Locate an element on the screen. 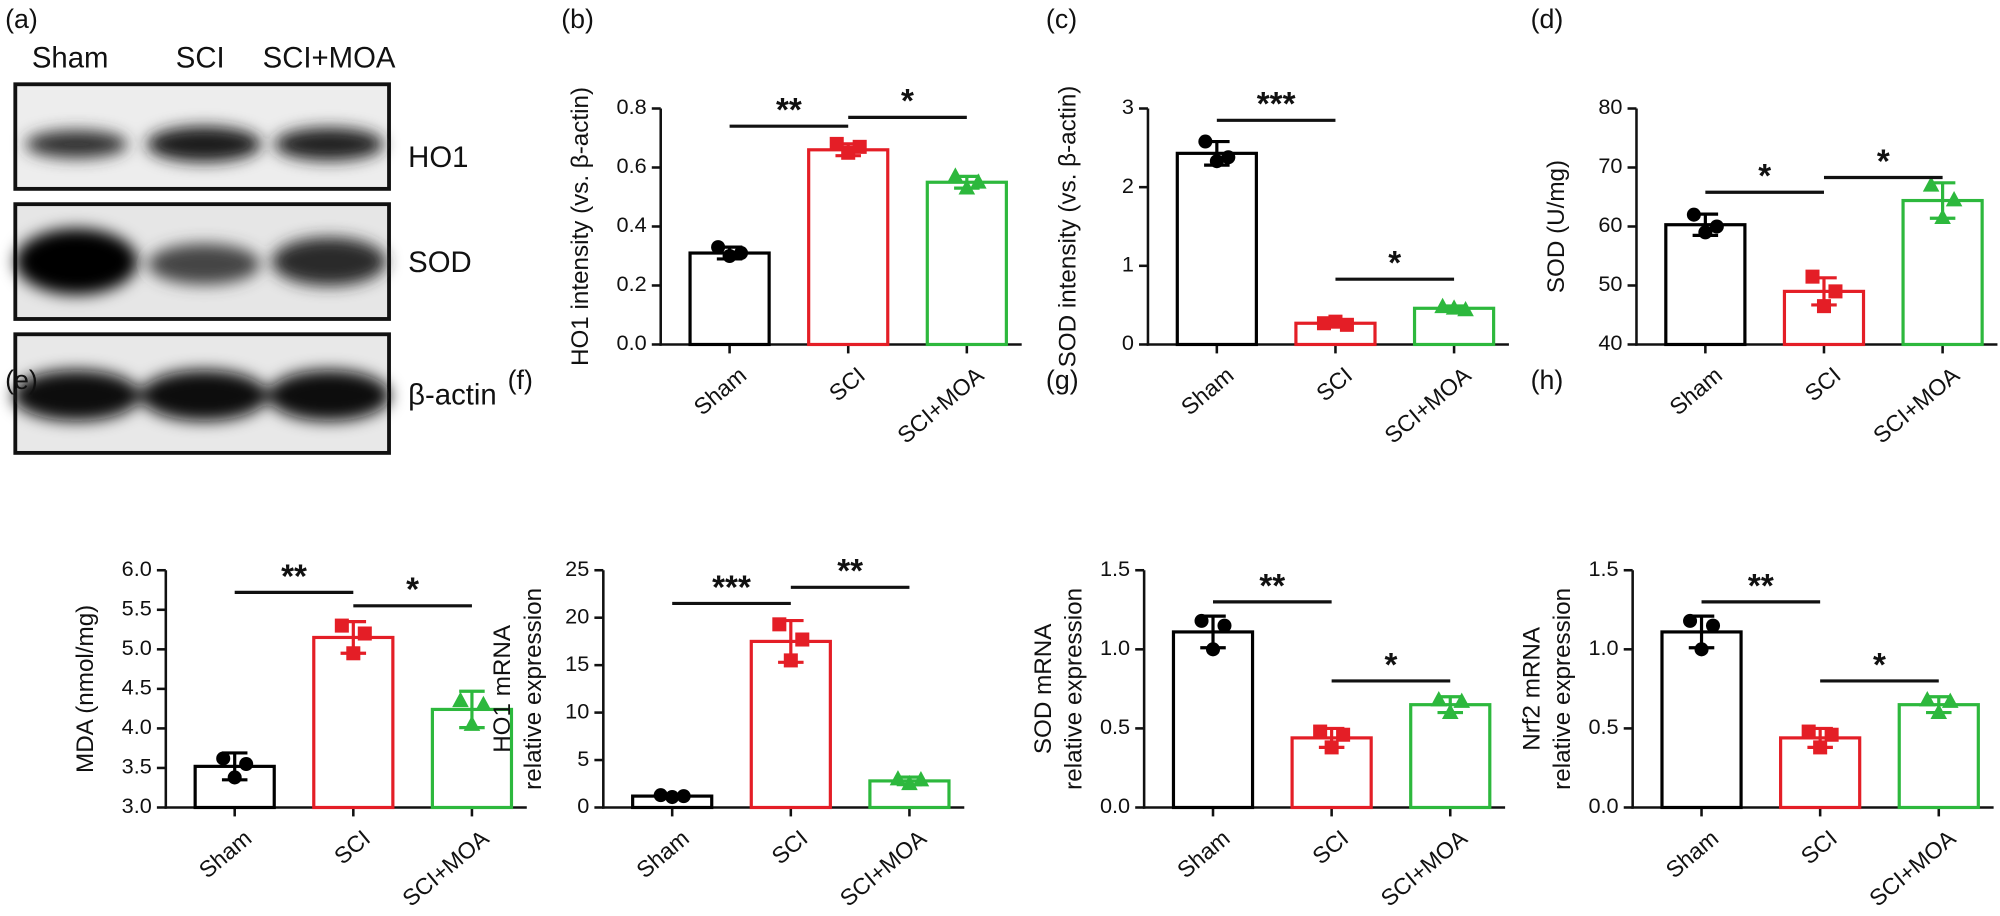 Image resolution: width=2000 pixels, height=916 pixels. panel-label: (f) is located at coordinates (520, 380).